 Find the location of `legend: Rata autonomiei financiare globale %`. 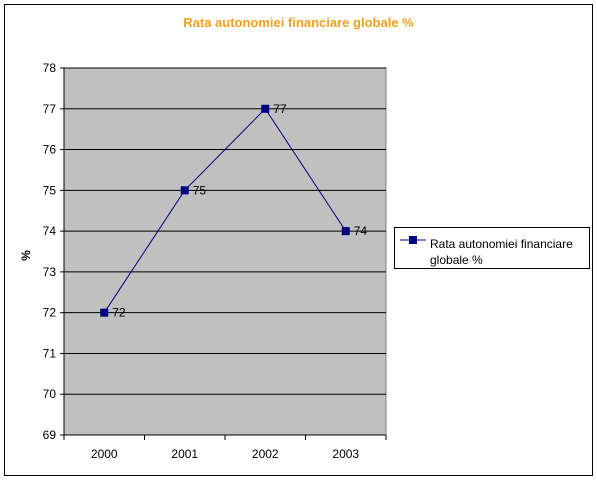

legend: Rata autonomiei financiare globale % is located at coordinates (492, 248).